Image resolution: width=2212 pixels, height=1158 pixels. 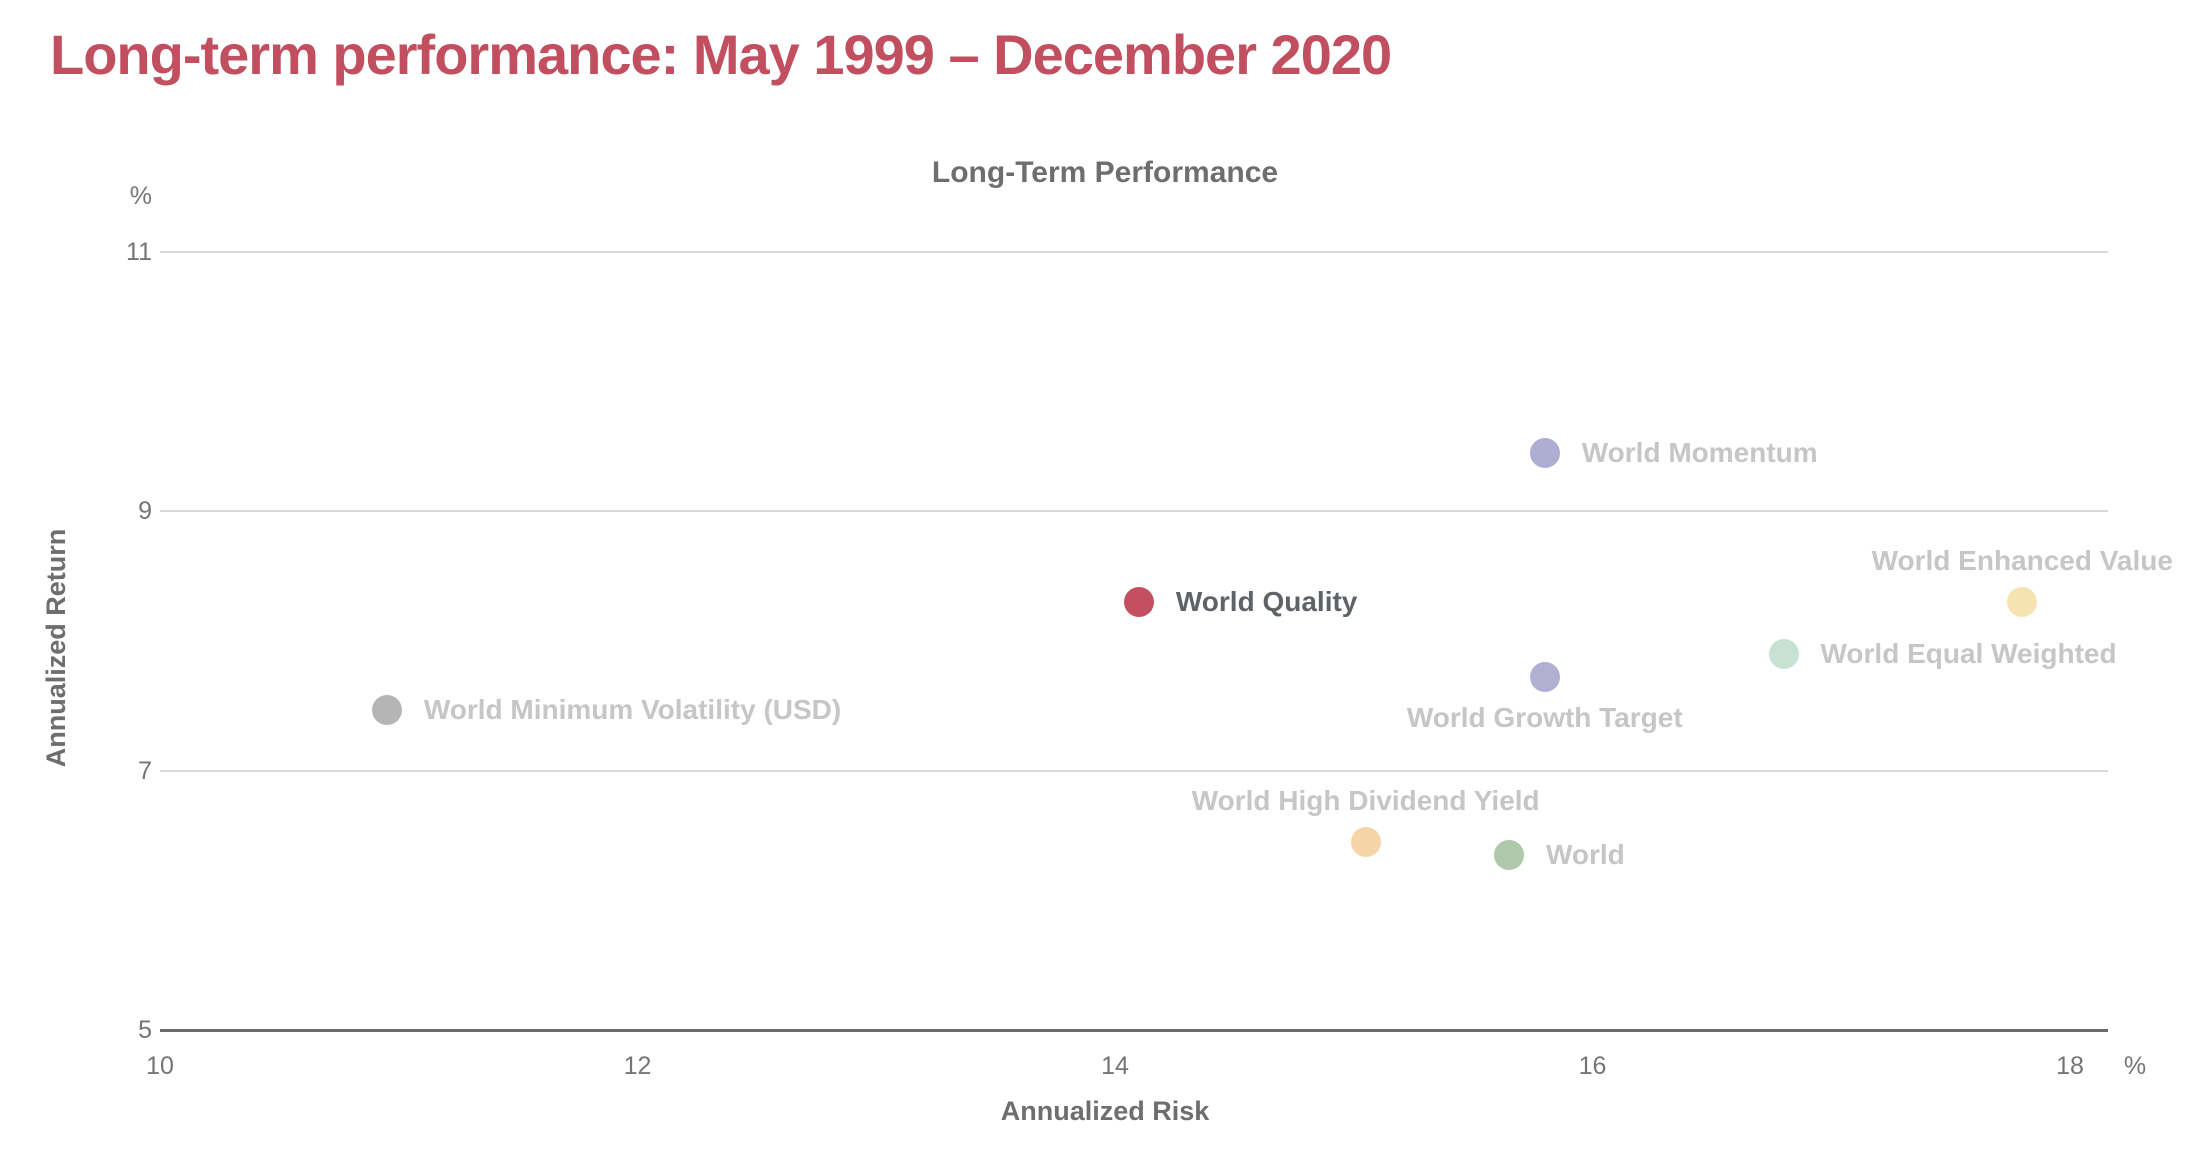 I want to click on data-point-label: World Quality, so click(x=1266, y=602).